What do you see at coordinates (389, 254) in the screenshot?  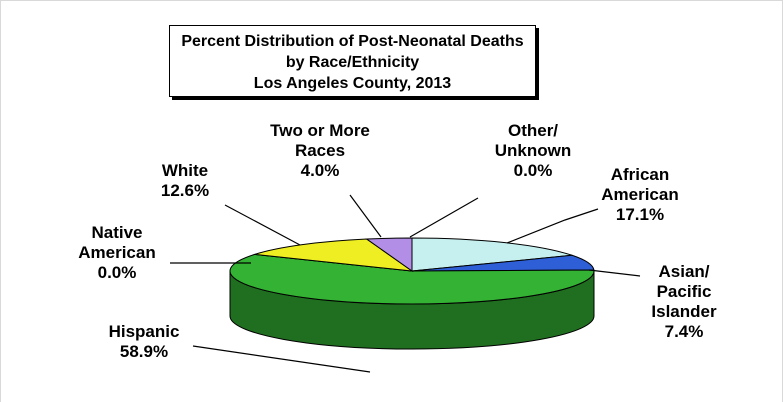 I see `pie-slice-two-or-more-races` at bounding box center [389, 254].